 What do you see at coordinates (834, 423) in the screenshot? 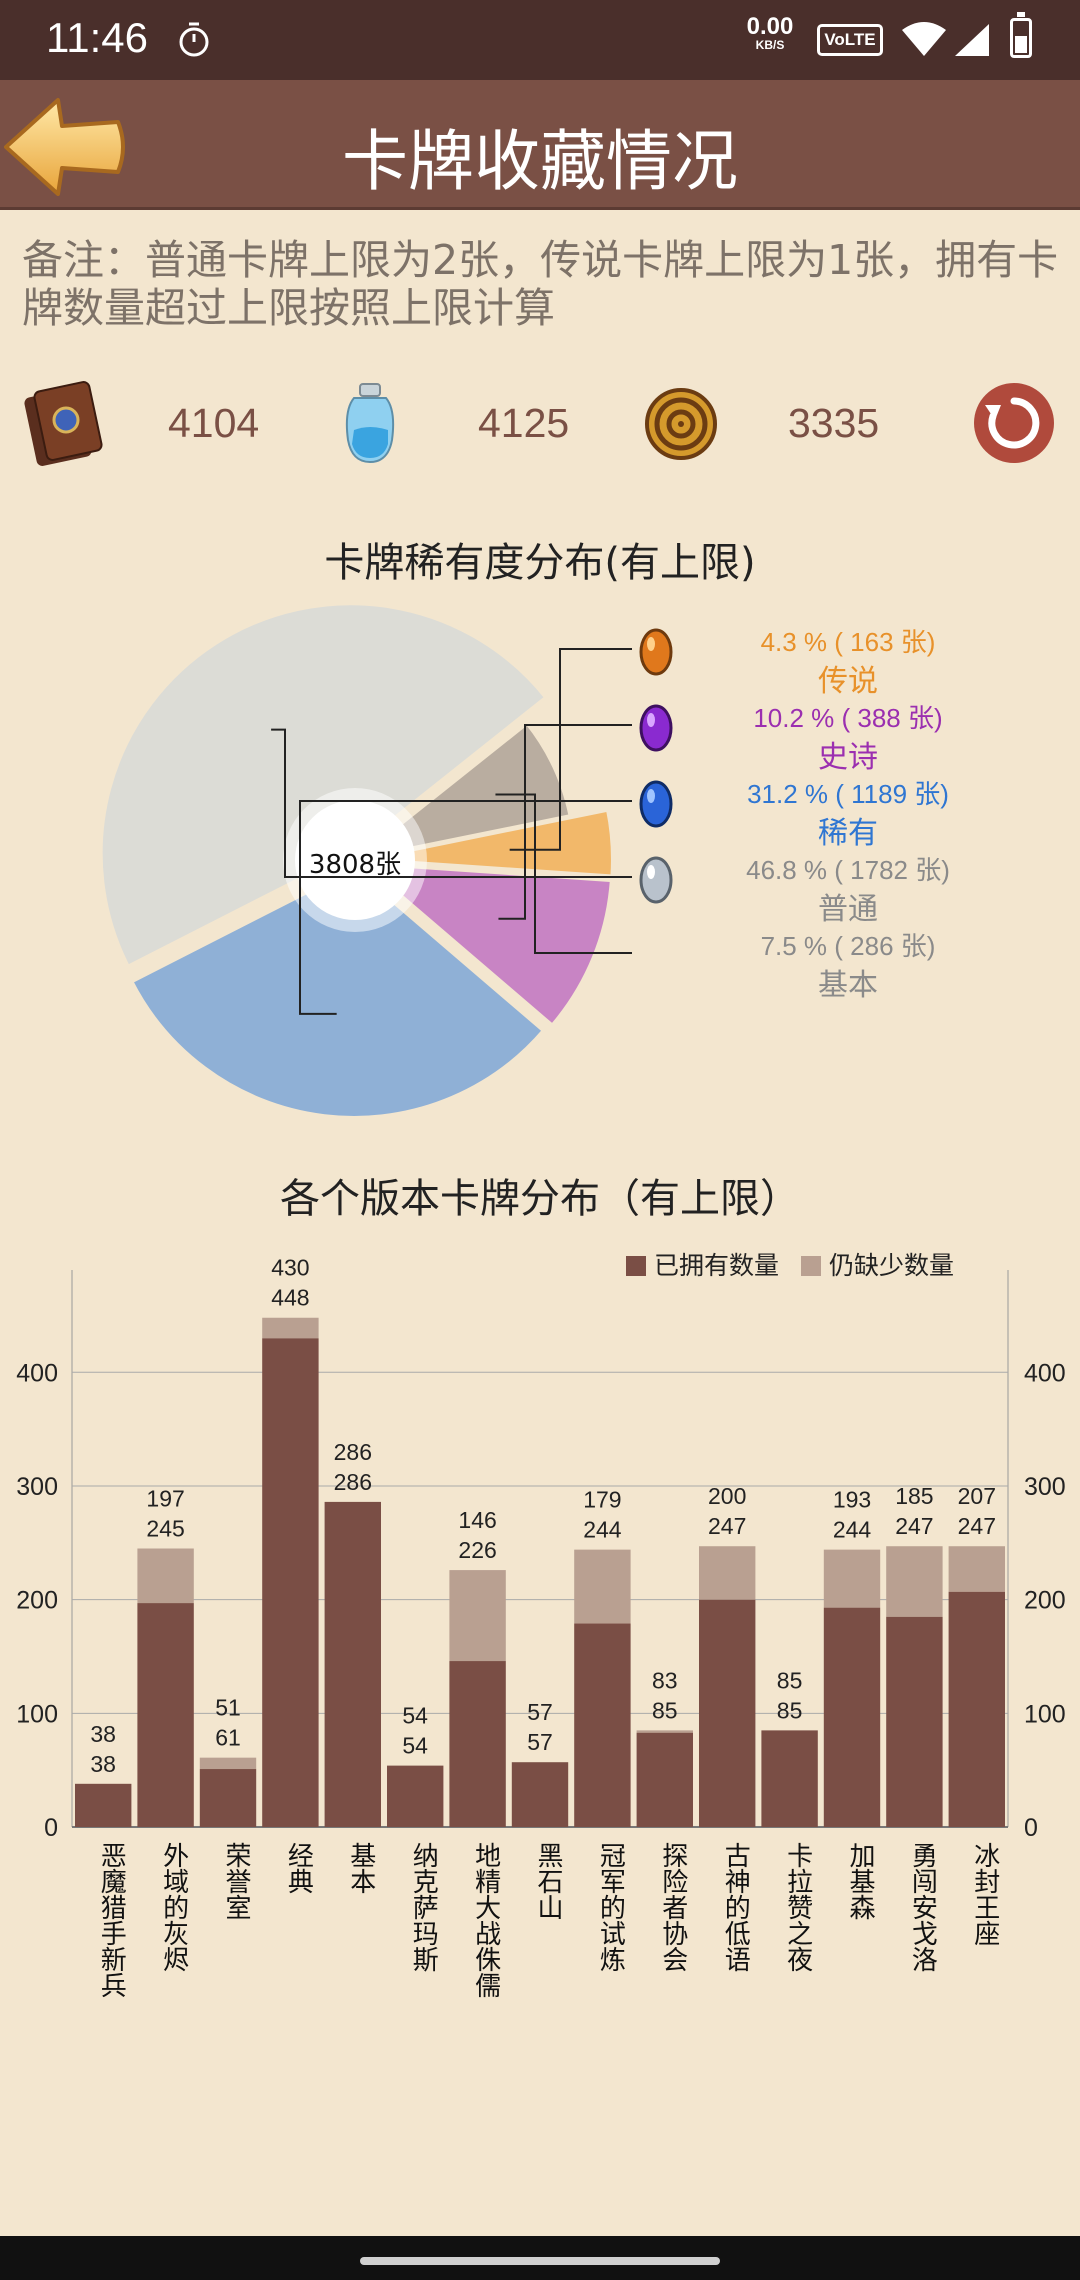
I see `gold-count: 3335` at bounding box center [834, 423].